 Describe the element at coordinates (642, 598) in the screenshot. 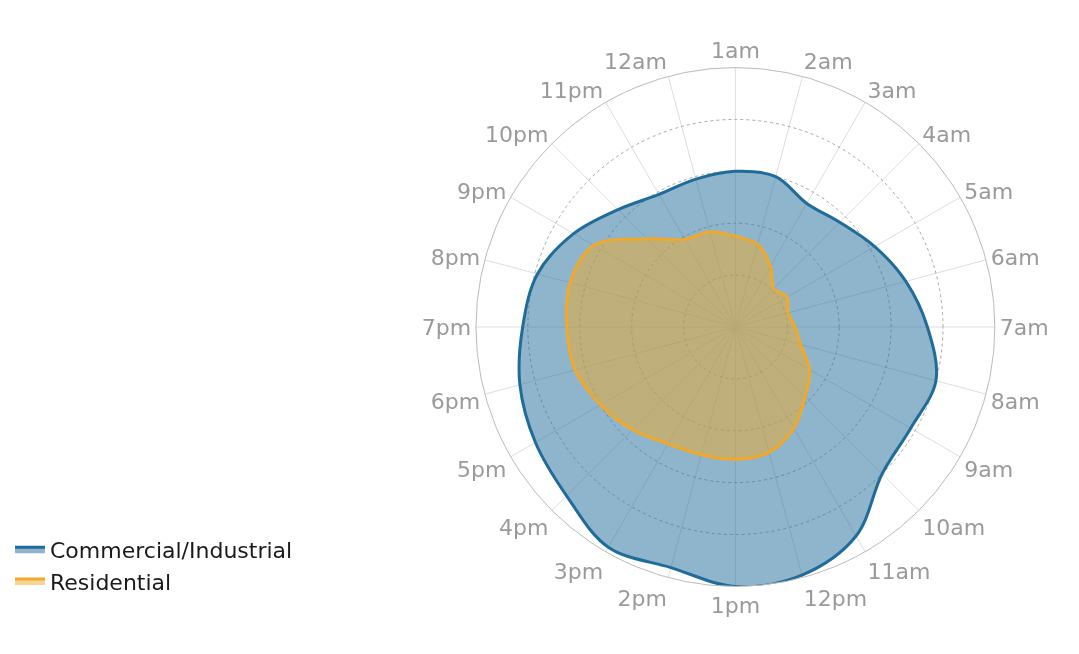

I see `spoke-label: 2pm` at that location.